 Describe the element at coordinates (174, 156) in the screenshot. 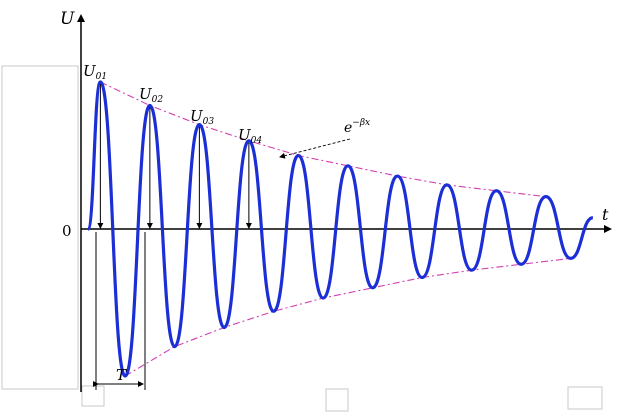

I see `peak-drop-lines` at that location.